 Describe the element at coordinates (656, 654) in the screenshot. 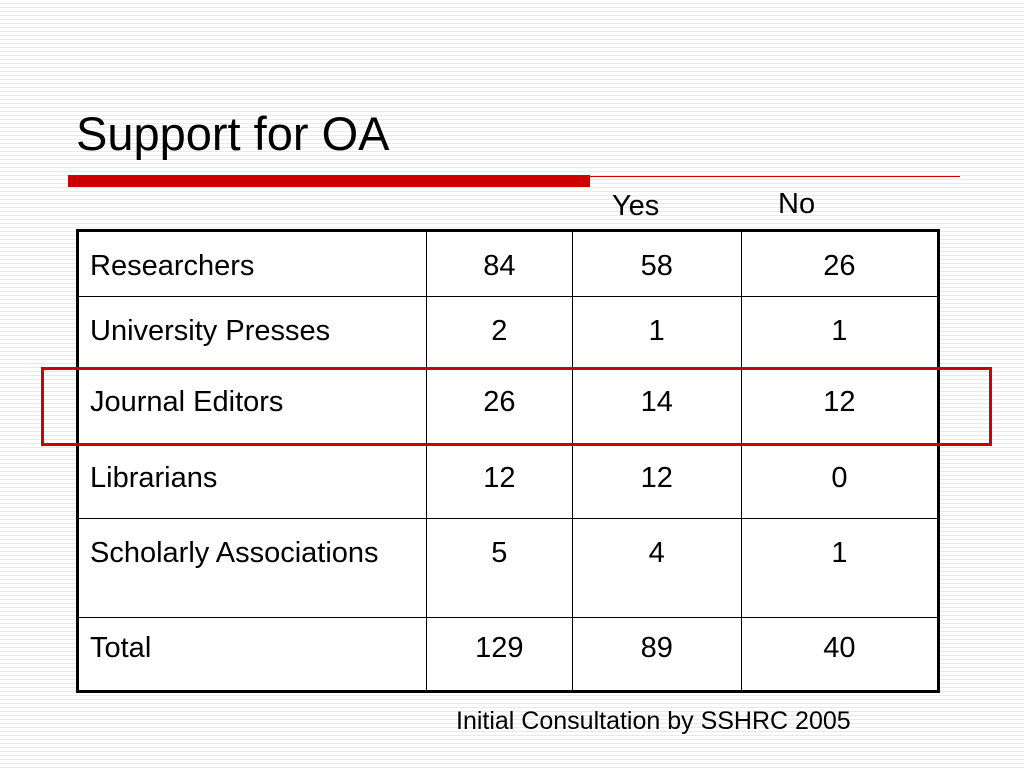

I see `row-yes: 89` at that location.